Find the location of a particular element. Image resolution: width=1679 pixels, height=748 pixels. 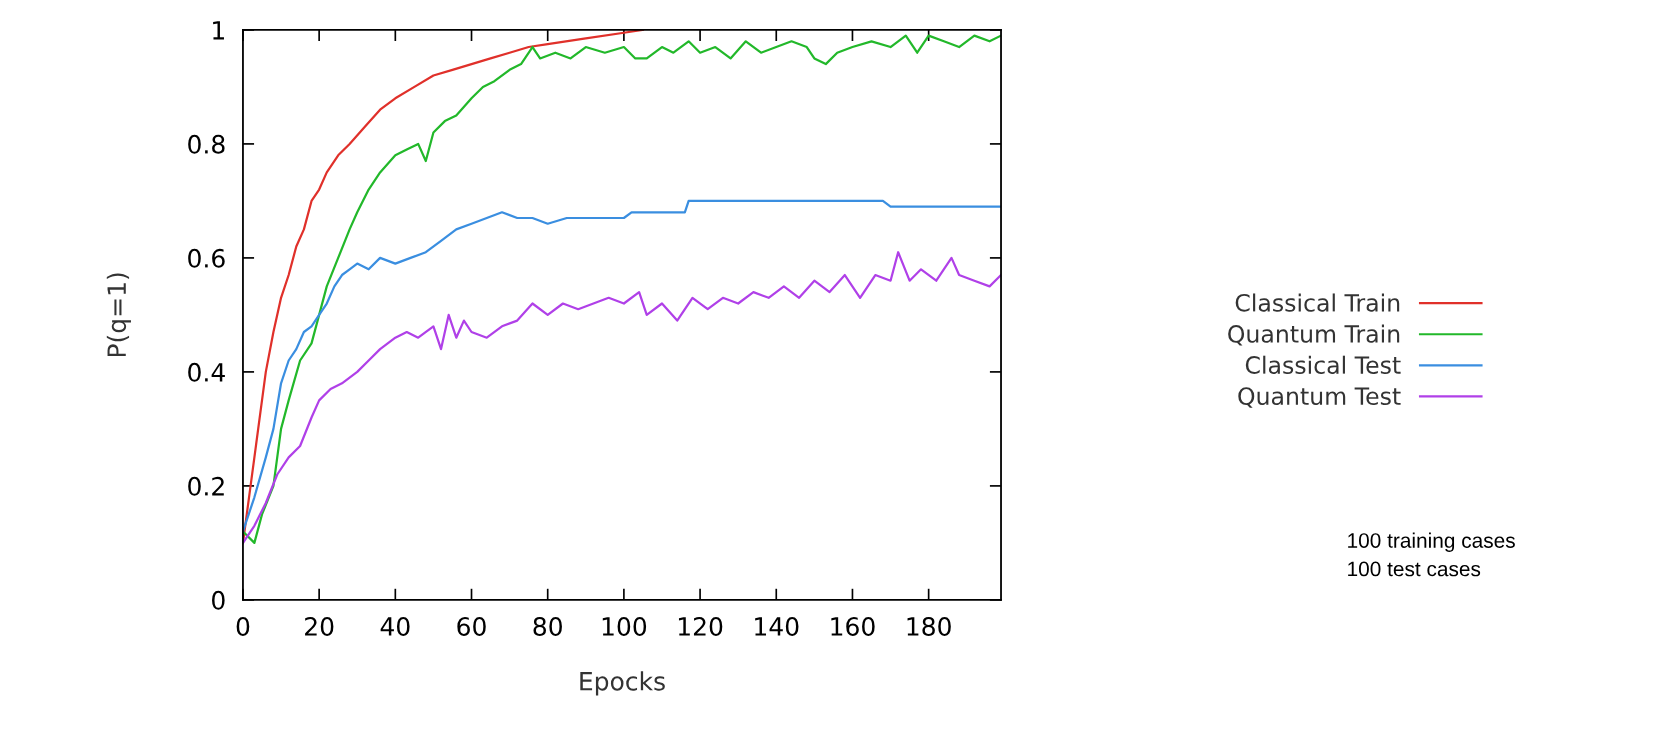

x-tick-label: 80 is located at coordinates (547, 626).